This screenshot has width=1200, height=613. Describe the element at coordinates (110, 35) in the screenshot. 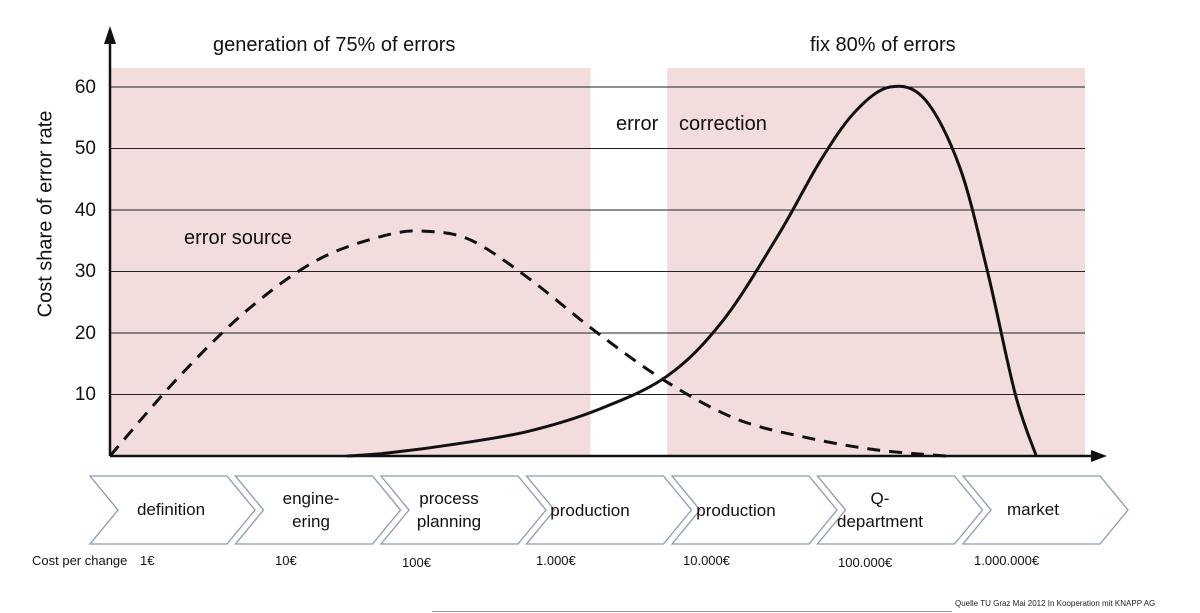

I see `y-axis-arrow` at that location.